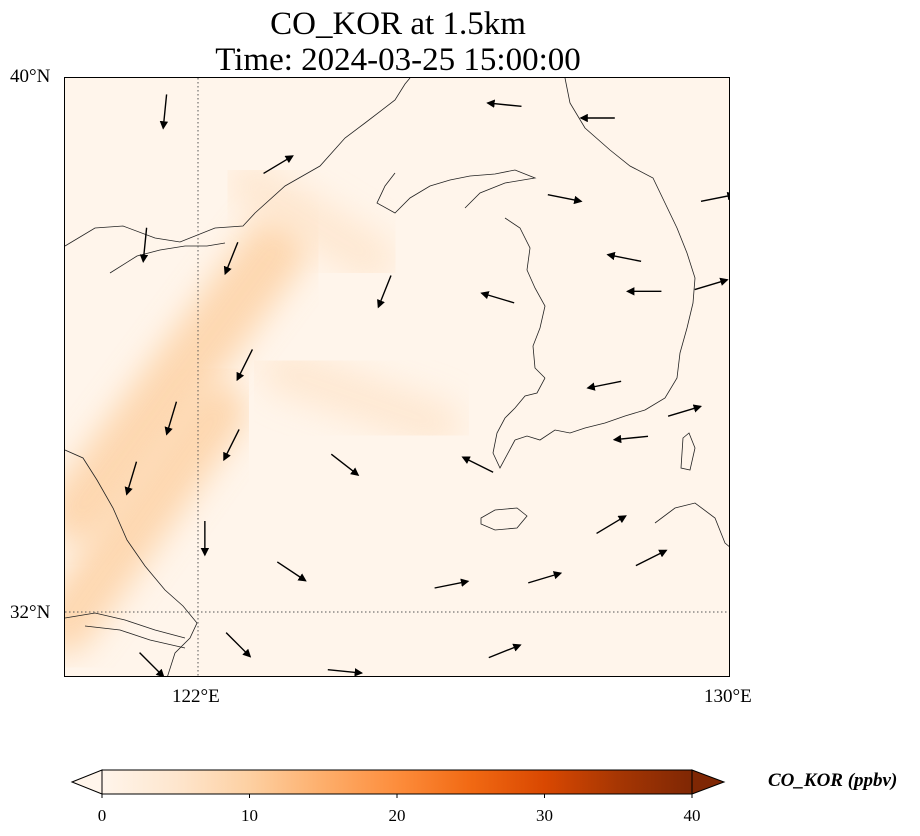 The width and height of the screenshot is (920, 836). I want to click on lat-tick-label-32: 32°N, so click(30, 612).